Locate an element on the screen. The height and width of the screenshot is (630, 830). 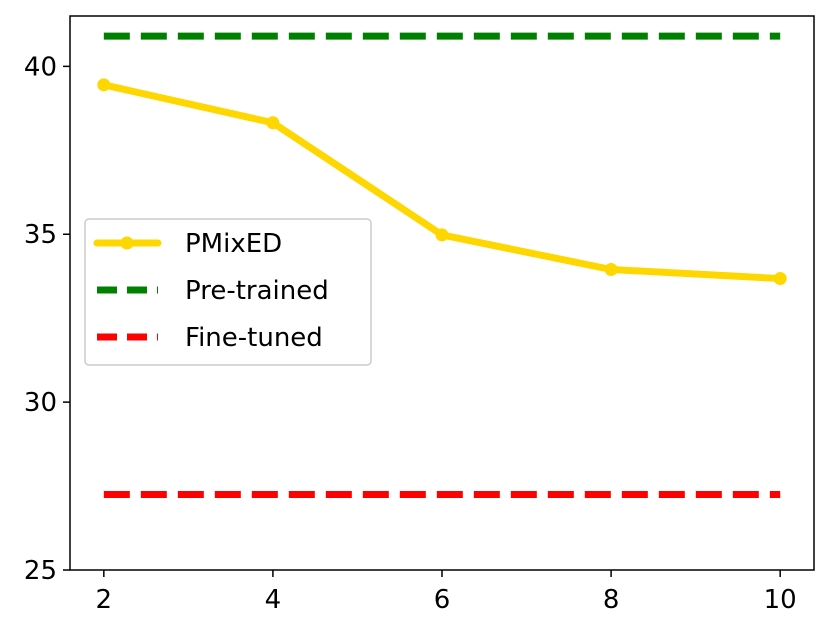
y-tick-label: 30 is located at coordinates (40, 403).